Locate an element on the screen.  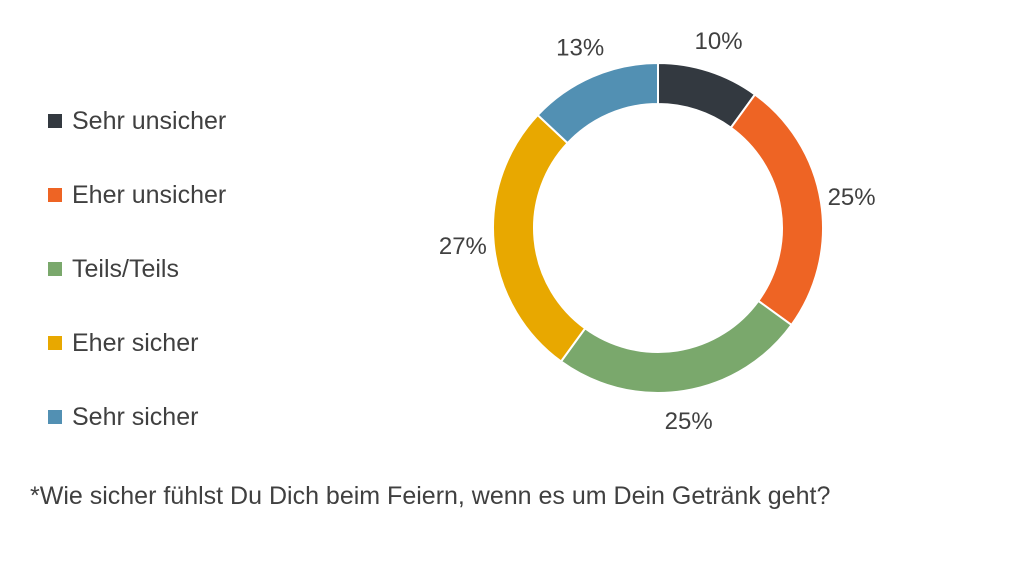
legend-item-sehr-sicher: Sehr sicher is located at coordinates (137, 417).